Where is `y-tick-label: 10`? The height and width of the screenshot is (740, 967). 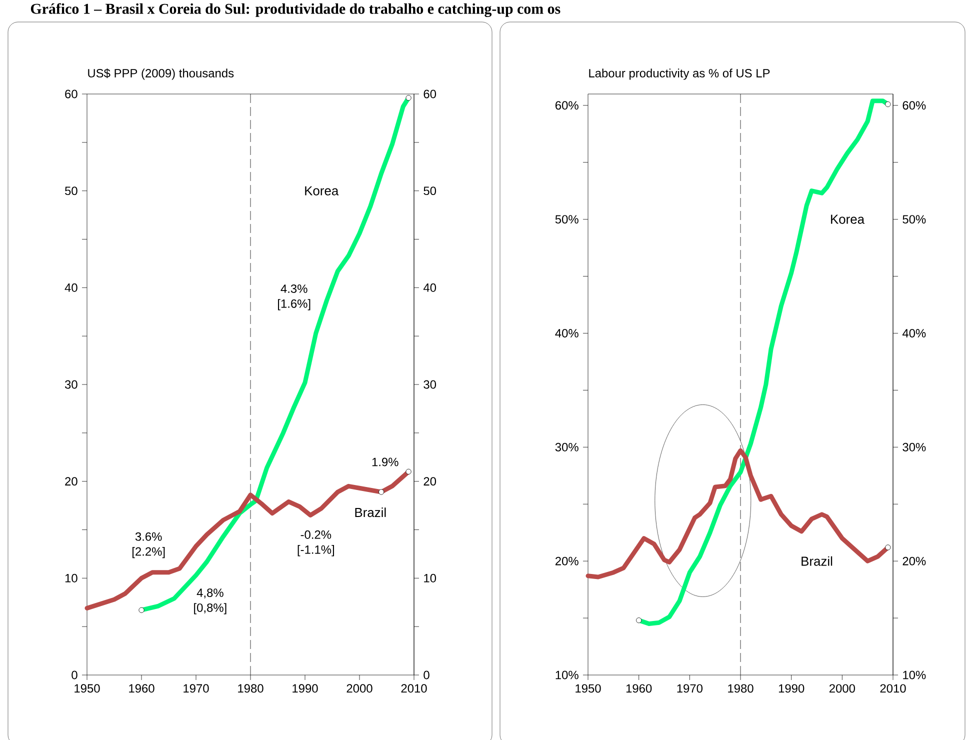 y-tick-label: 10 is located at coordinates (71, 578).